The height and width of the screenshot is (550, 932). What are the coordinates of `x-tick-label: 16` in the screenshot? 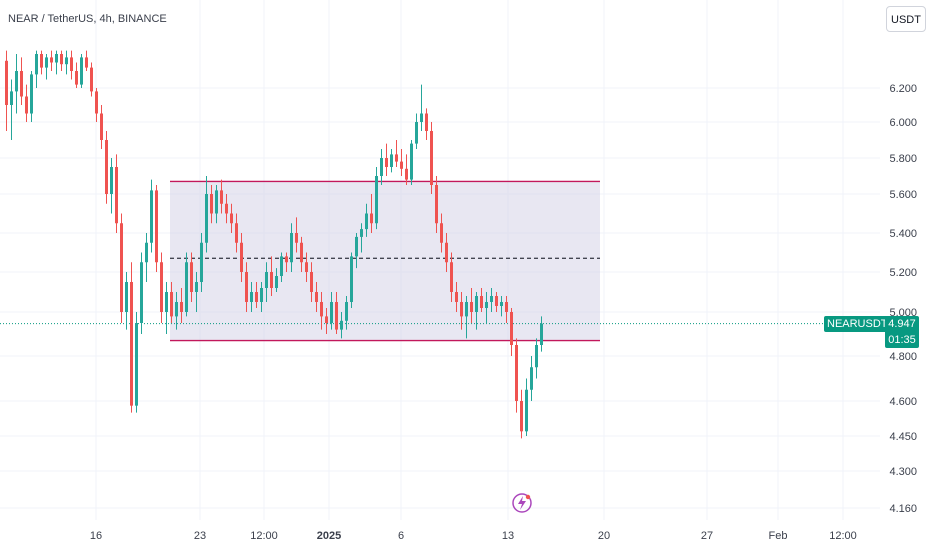 It's located at (96, 536).